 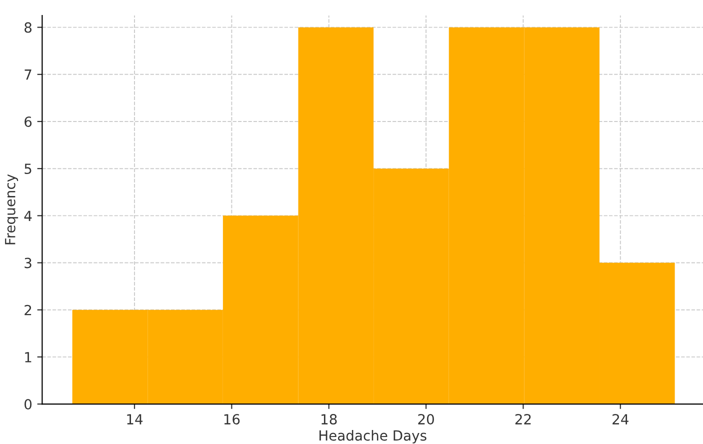 I want to click on x-tick-label: 24, so click(x=620, y=419).